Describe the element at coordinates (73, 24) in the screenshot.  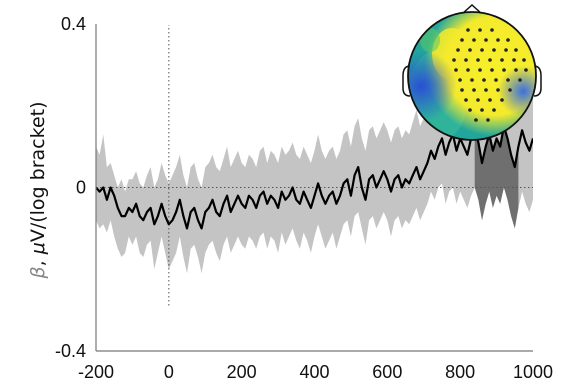
I see `y-tick-label: 0.4` at that location.